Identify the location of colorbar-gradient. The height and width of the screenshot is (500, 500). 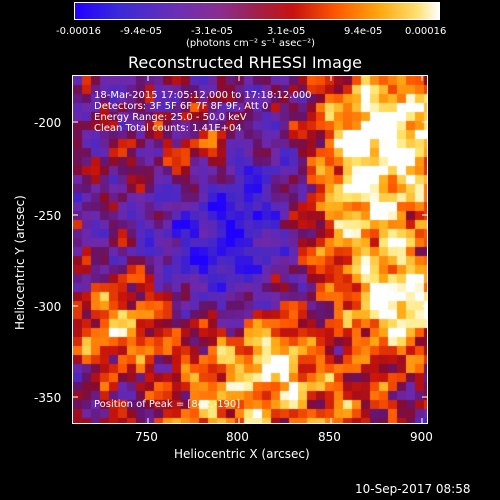
(257, 11).